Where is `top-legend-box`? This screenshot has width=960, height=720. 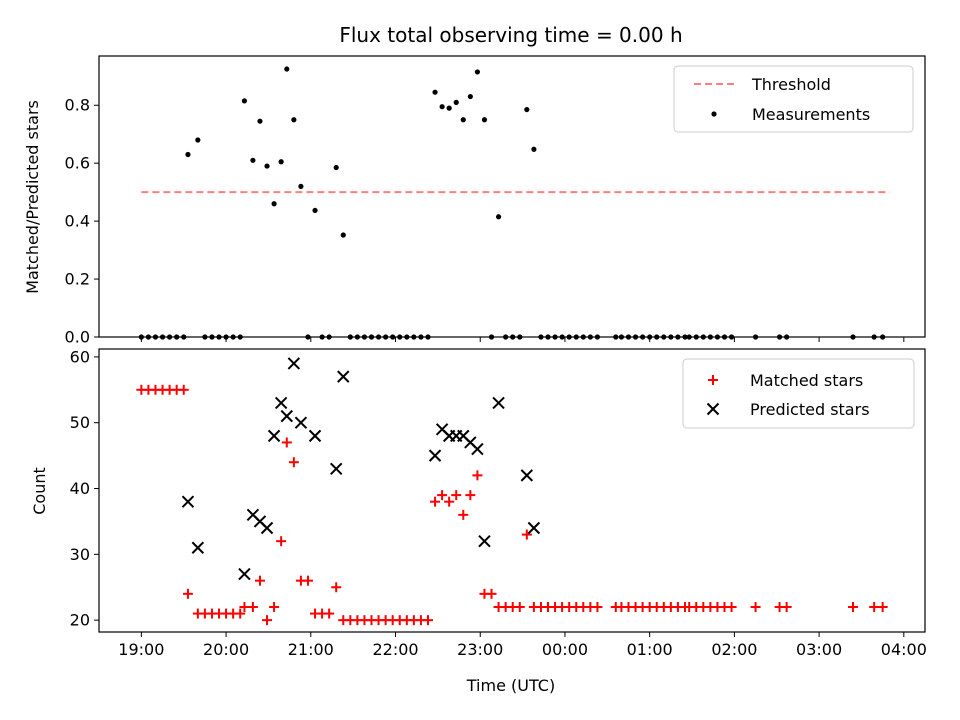
top-legend-box is located at coordinates (793, 99).